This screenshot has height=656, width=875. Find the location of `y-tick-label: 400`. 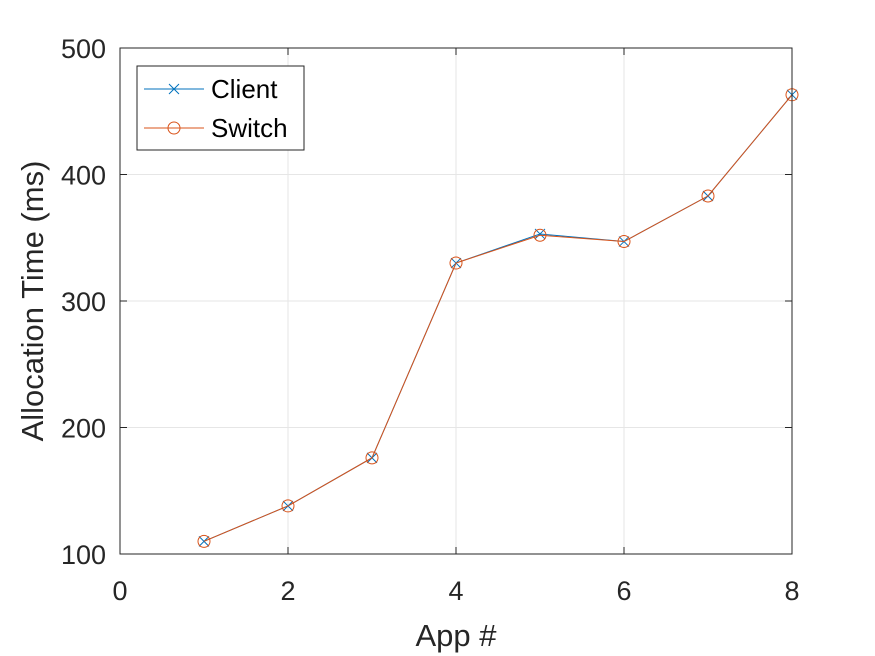

y-tick-label: 400 is located at coordinates (83, 176).